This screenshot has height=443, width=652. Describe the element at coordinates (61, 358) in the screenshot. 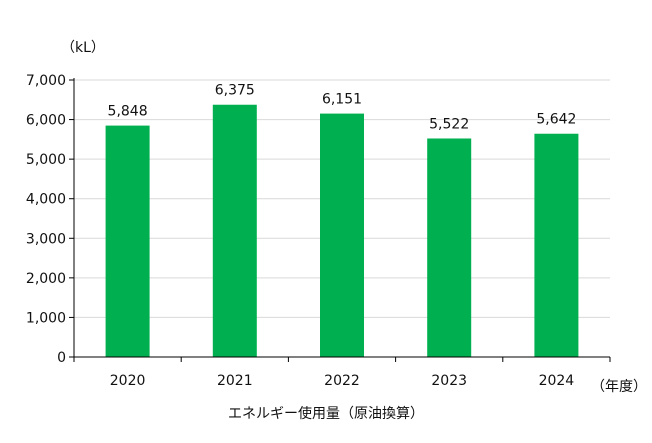

I see `y-tick-label-0: 0` at that location.